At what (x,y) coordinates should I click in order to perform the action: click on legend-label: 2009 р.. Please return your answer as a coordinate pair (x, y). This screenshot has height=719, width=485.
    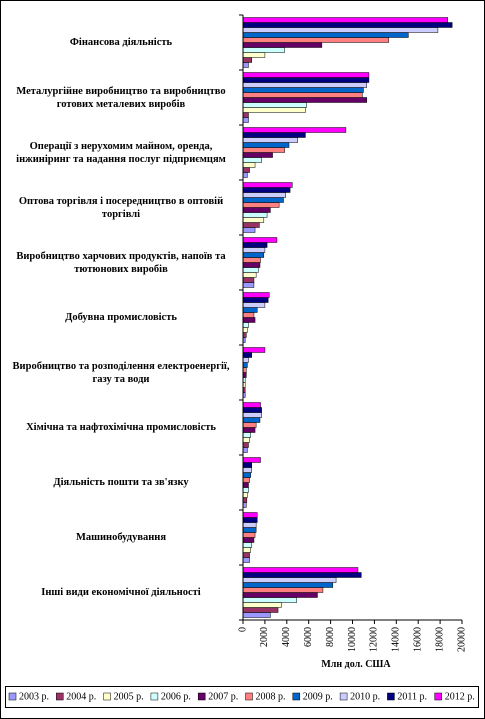
    Looking at the image, I should click on (318, 696).